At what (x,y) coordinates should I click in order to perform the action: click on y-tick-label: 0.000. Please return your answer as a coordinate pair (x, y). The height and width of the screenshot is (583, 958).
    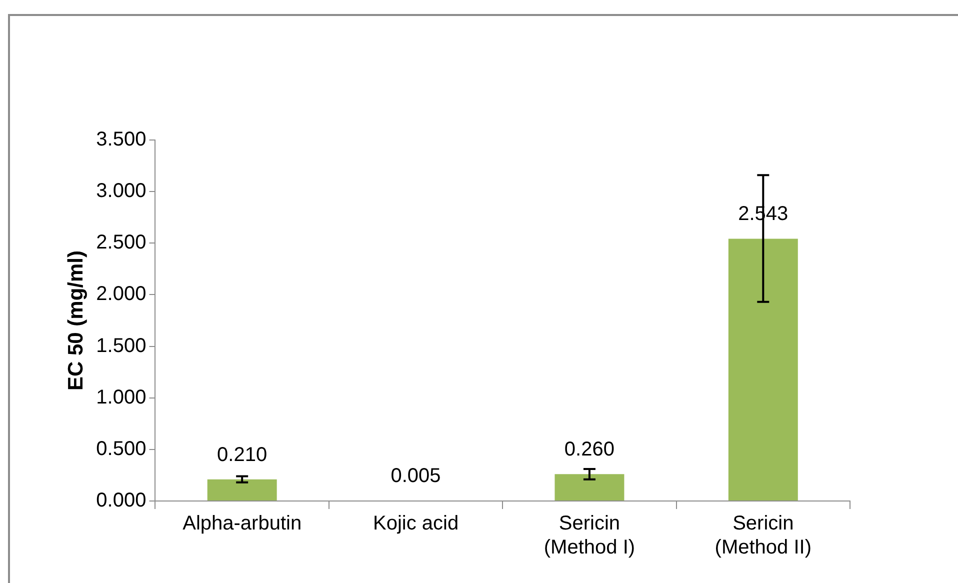
    Looking at the image, I should click on (121, 501).